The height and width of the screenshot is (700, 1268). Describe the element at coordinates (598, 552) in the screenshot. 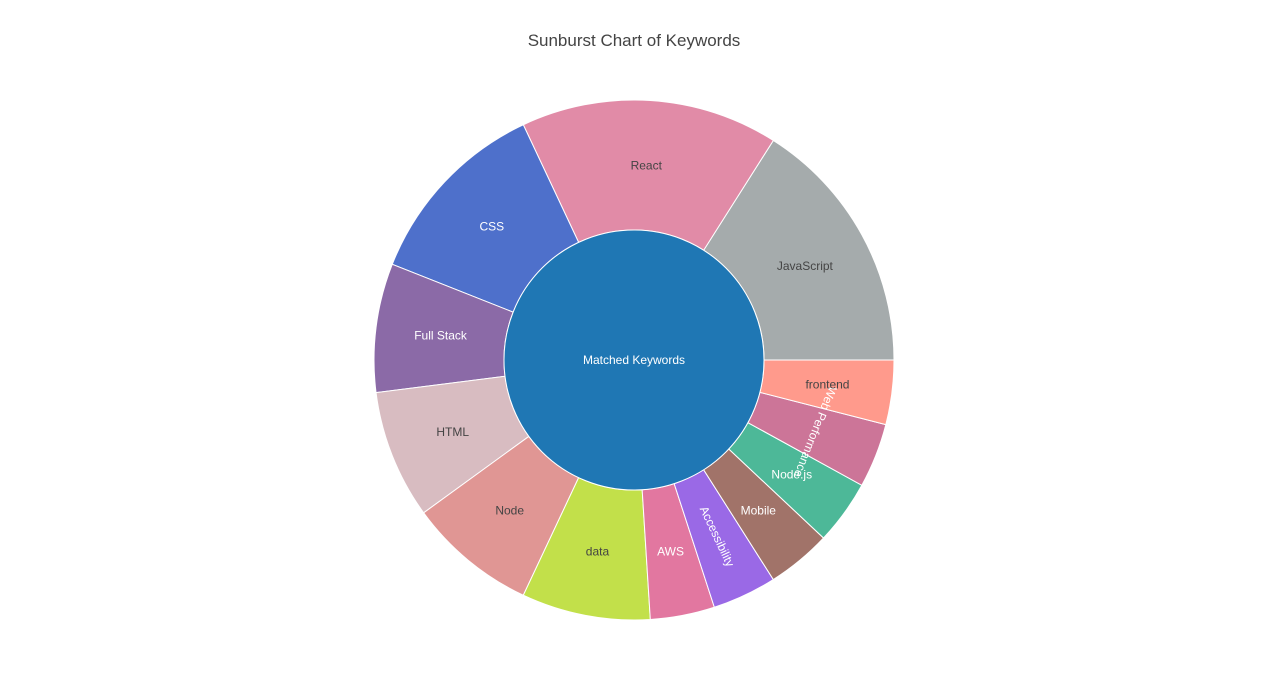

I see `label-data: data` at that location.